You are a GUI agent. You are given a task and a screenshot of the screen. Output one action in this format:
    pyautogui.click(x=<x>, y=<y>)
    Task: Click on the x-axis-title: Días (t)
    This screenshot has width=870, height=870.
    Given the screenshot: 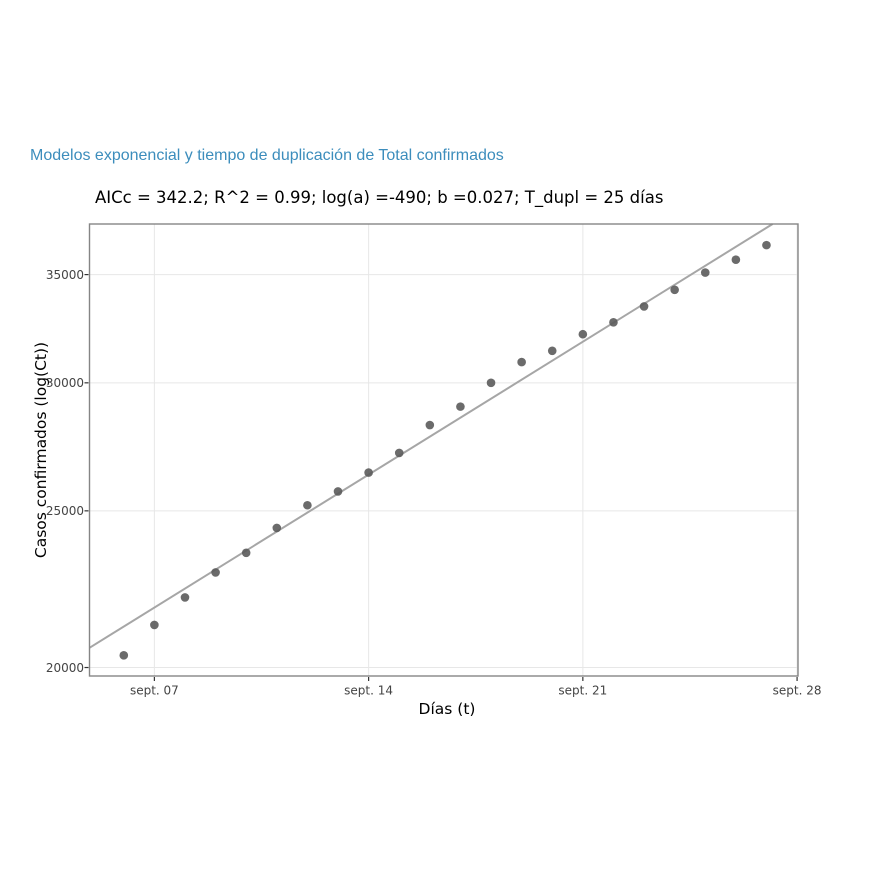 What is the action you would take?
    pyautogui.click(x=447, y=709)
    